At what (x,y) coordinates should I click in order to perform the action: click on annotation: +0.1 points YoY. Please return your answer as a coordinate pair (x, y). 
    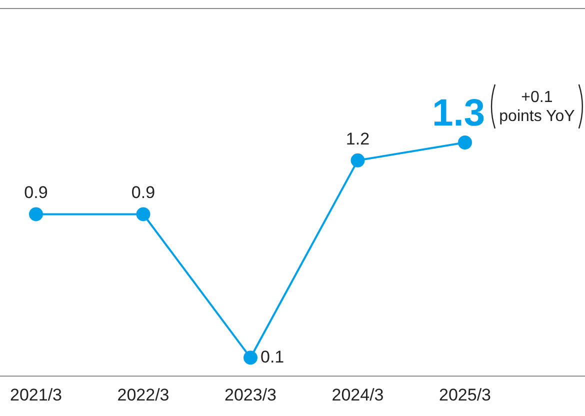
    Looking at the image, I should click on (537, 106).